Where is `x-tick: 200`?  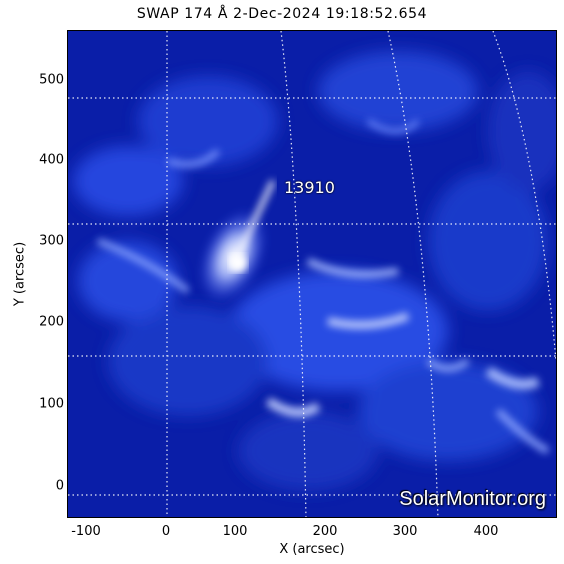
x-tick: 200 is located at coordinates (325, 531).